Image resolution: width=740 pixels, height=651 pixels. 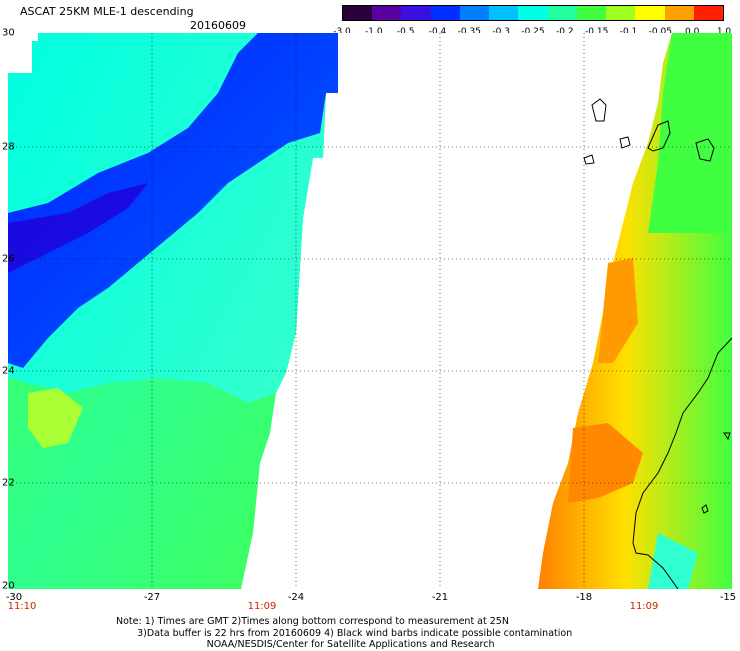 What do you see at coordinates (8, 259) in the screenshot?
I see `lat-label-26: 26` at bounding box center [8, 259].